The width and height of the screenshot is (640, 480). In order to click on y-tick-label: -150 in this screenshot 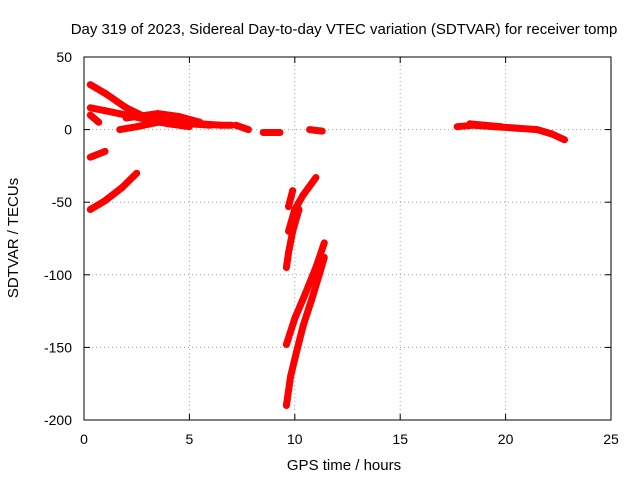, I will do `click(58, 347)`.